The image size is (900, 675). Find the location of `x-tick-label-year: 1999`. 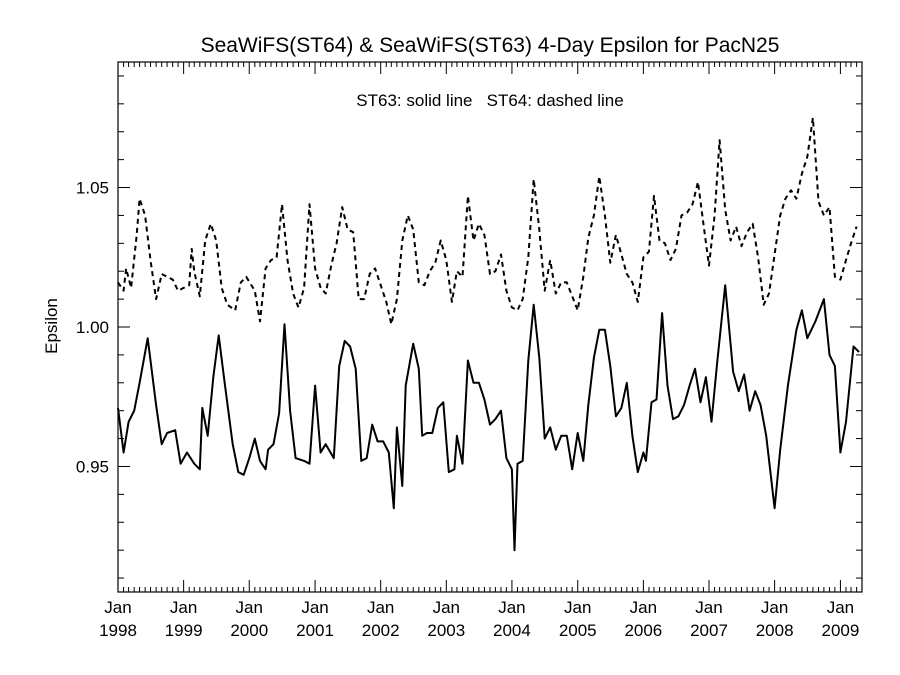

x-tick-label-year: 1999 is located at coordinates (184, 630).